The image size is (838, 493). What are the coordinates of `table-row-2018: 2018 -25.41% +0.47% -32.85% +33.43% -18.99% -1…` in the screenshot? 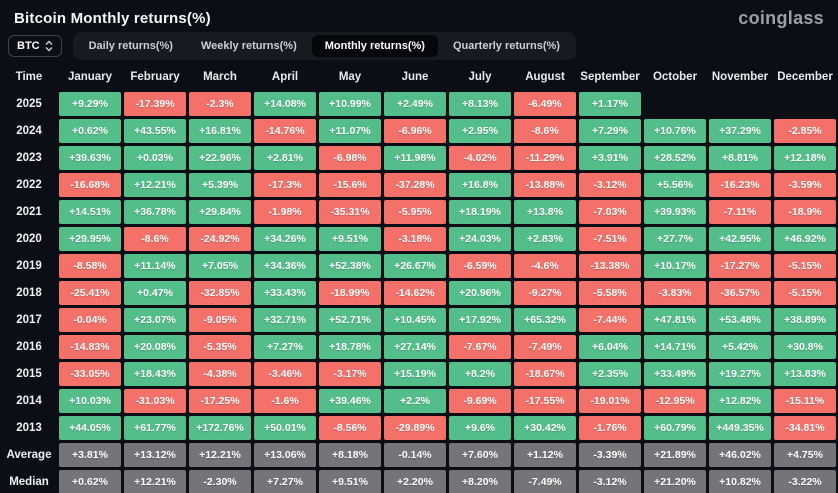 It's located at (419, 293).